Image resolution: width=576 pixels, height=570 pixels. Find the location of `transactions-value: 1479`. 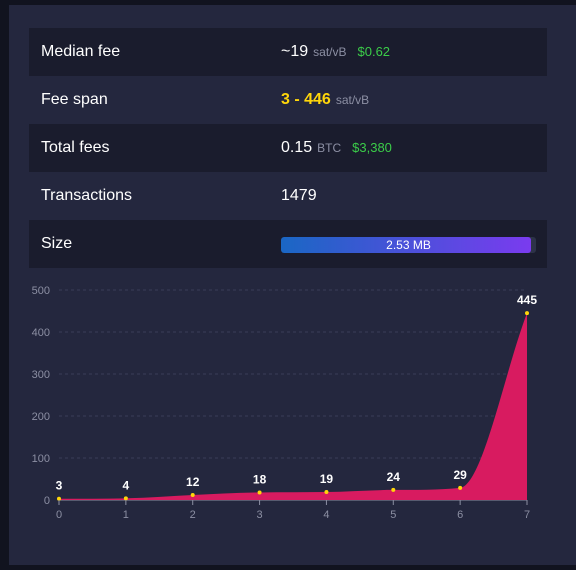

transactions-value: 1479 is located at coordinates (299, 195).